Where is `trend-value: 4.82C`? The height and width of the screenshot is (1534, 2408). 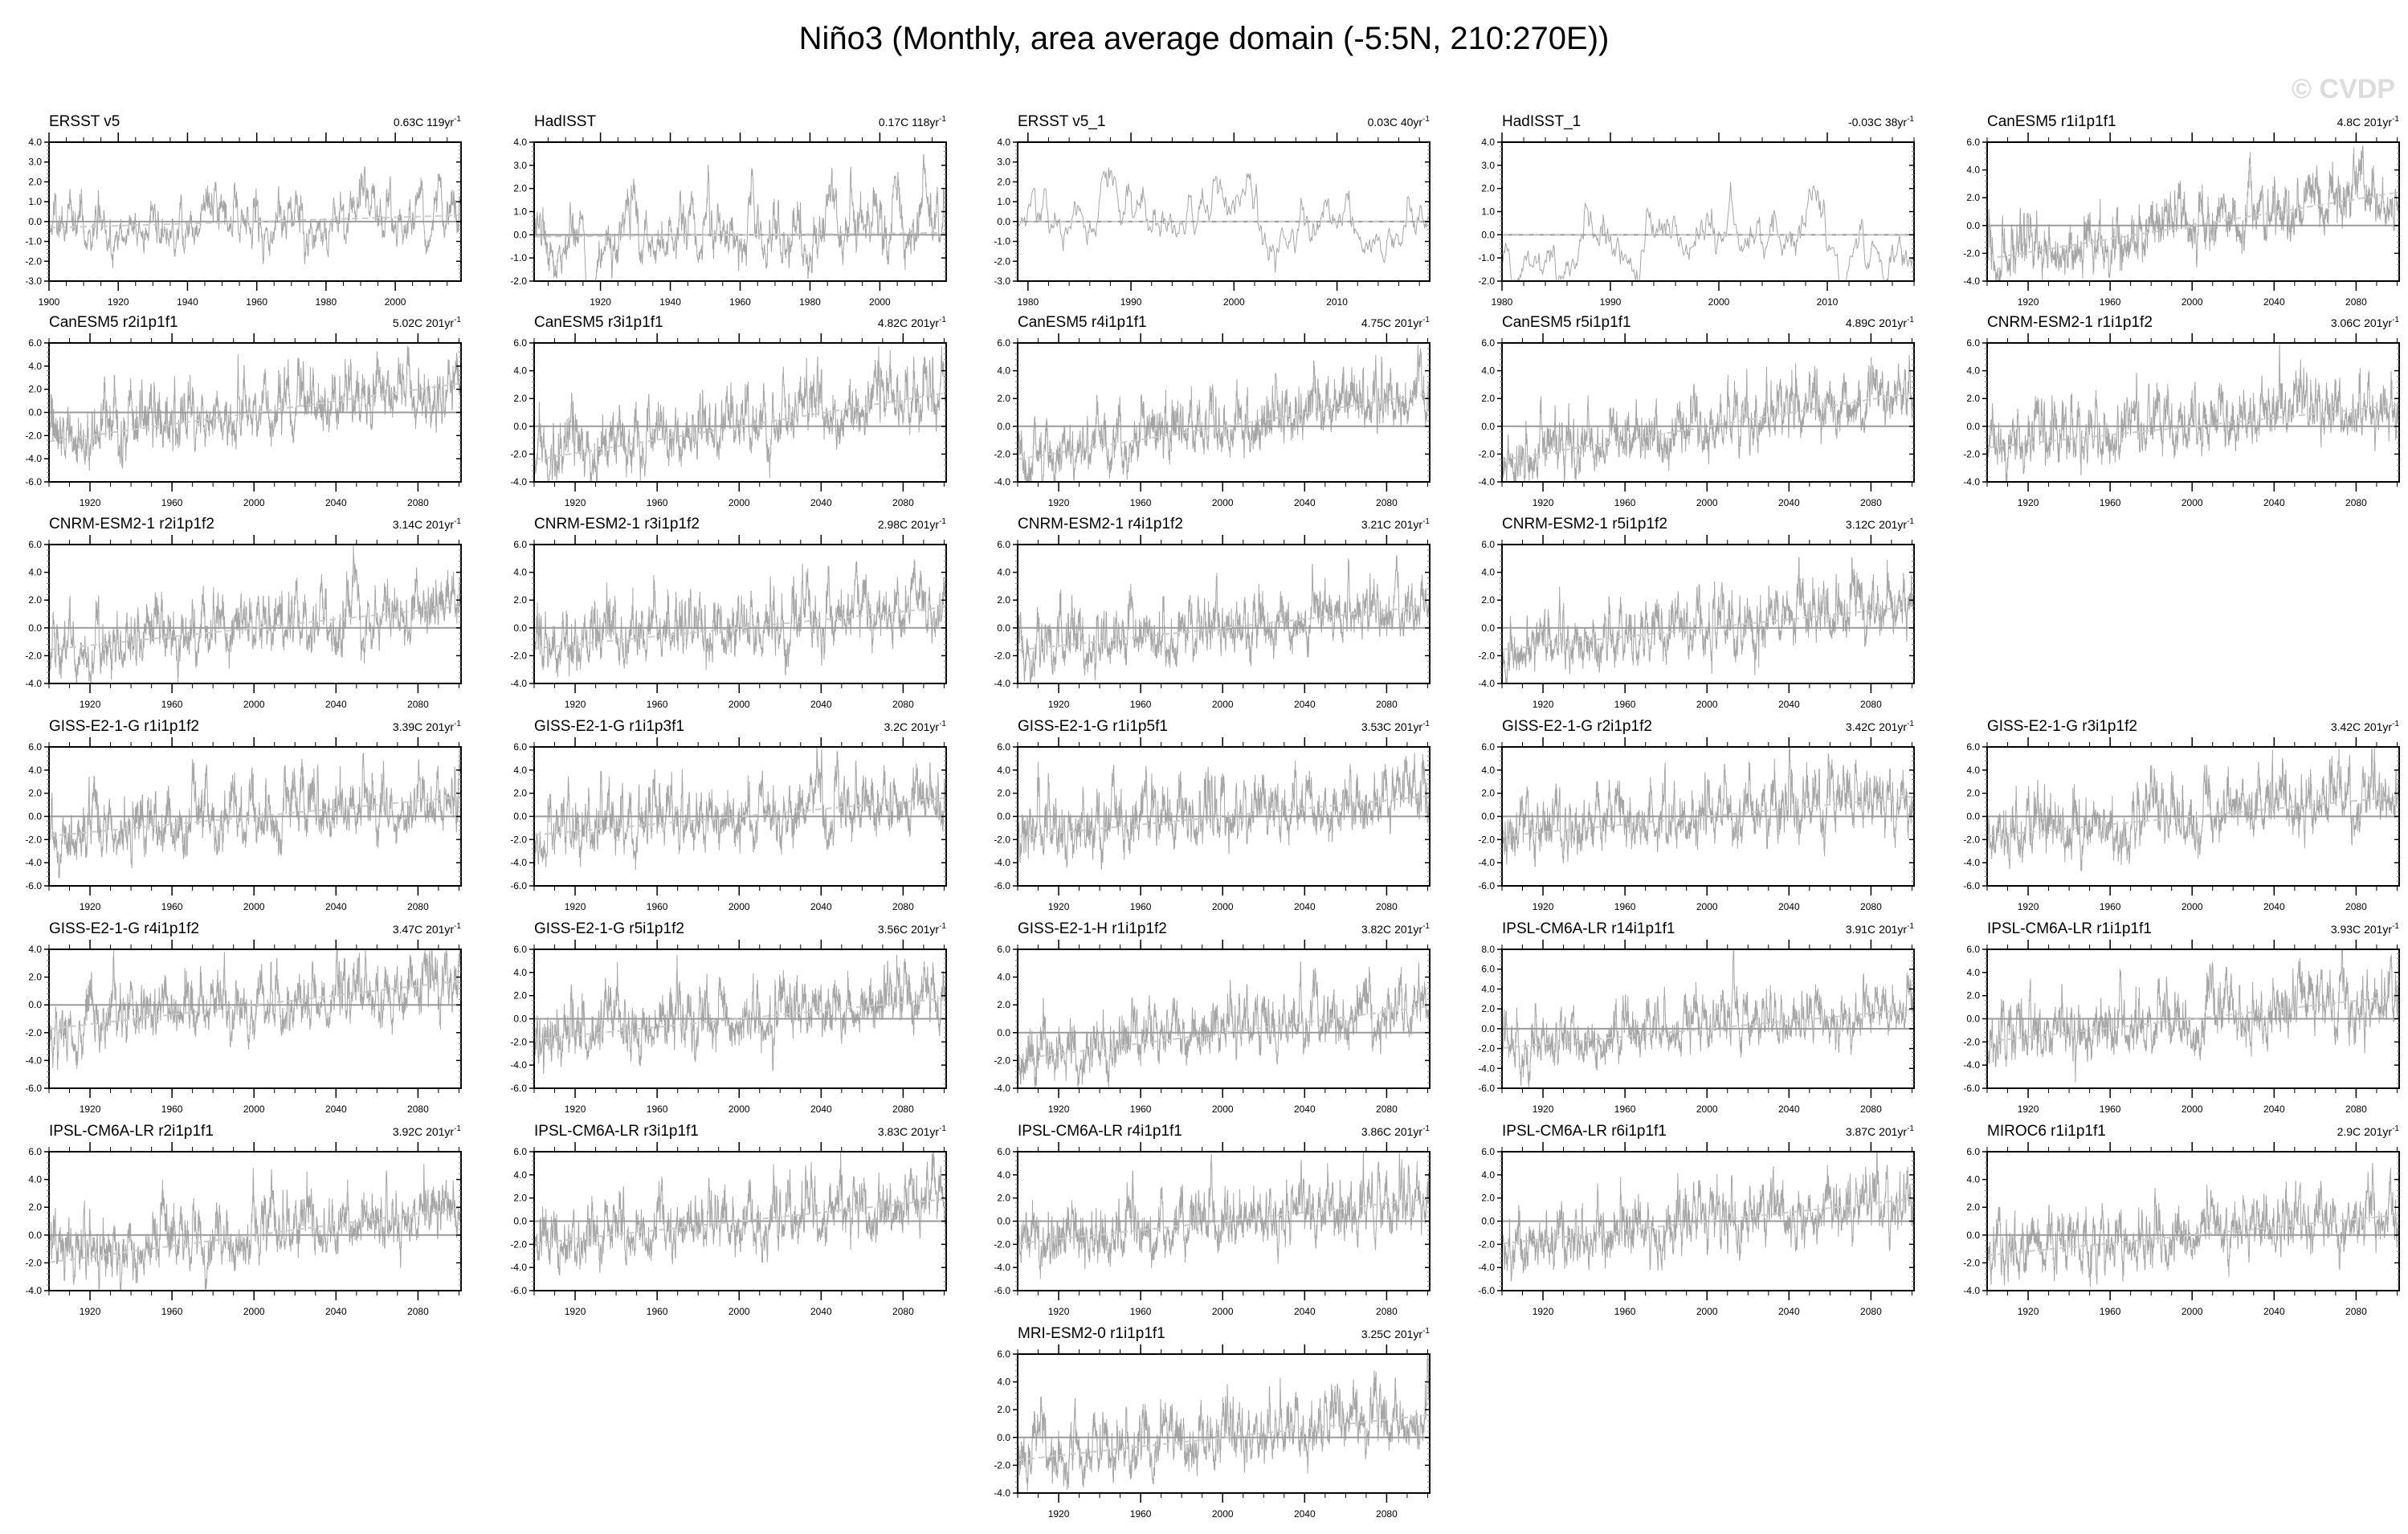
trend-value: 4.82C is located at coordinates (893, 322).